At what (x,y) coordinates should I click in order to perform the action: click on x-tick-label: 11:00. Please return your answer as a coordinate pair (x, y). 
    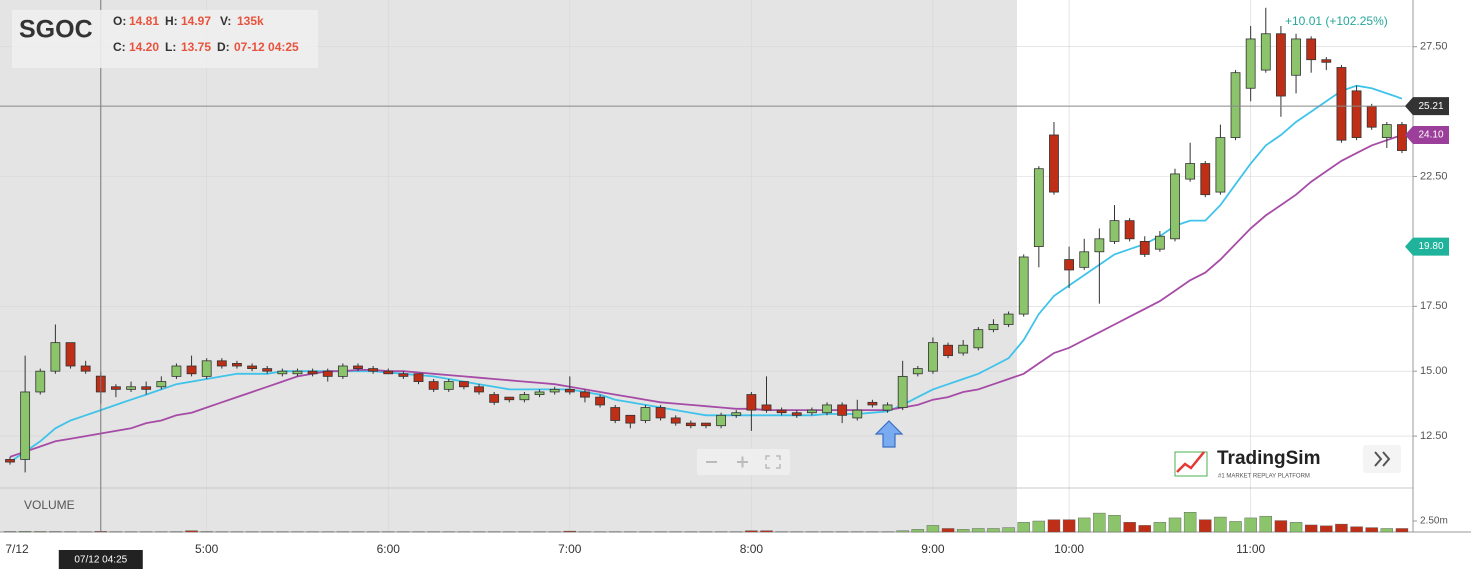
    Looking at the image, I should click on (1250, 549).